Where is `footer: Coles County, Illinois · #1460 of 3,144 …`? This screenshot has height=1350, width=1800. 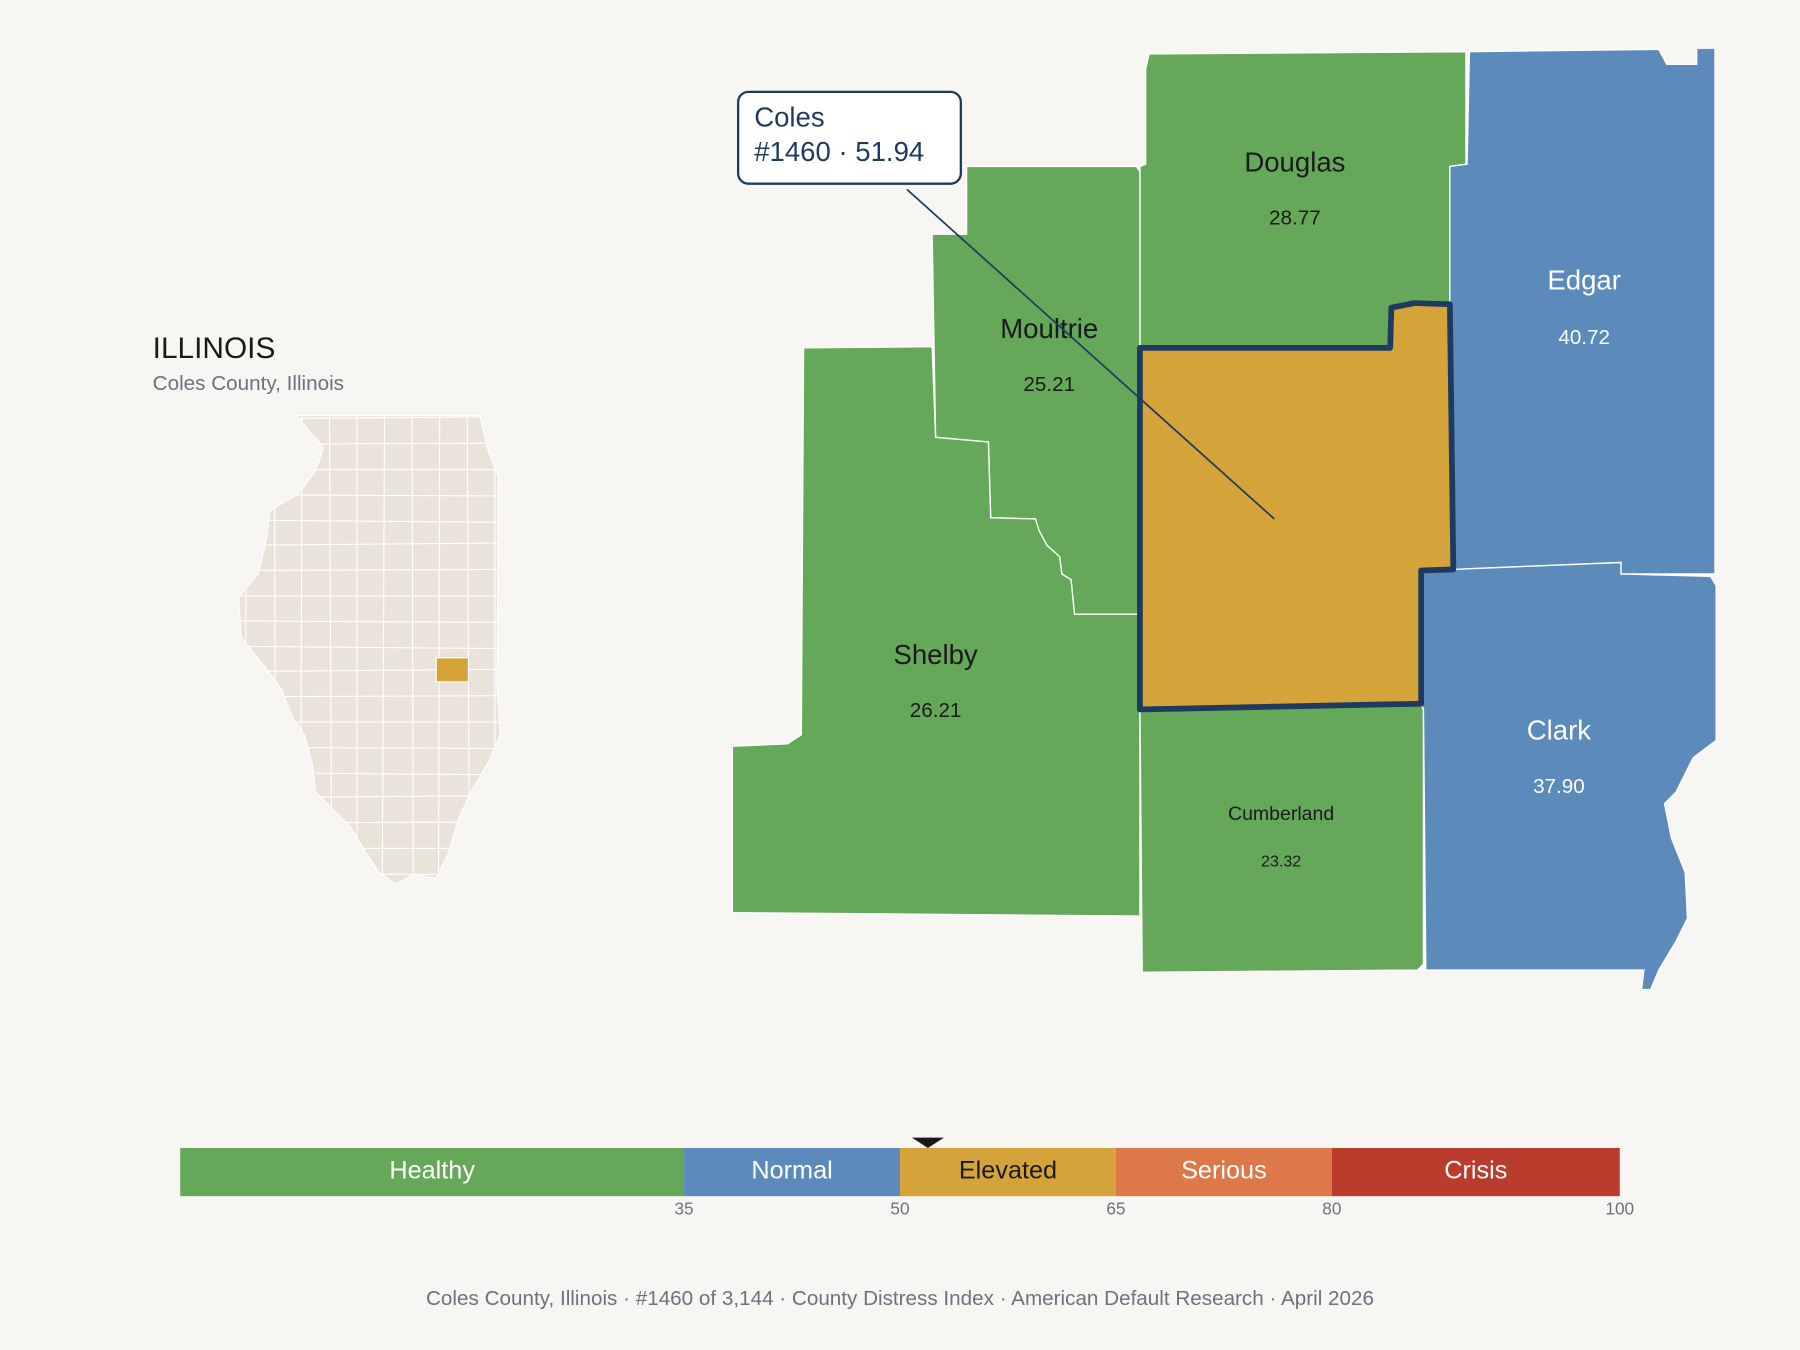
footer: Coles County, Illinois · #1460 of 3,144 … is located at coordinates (900, 1298).